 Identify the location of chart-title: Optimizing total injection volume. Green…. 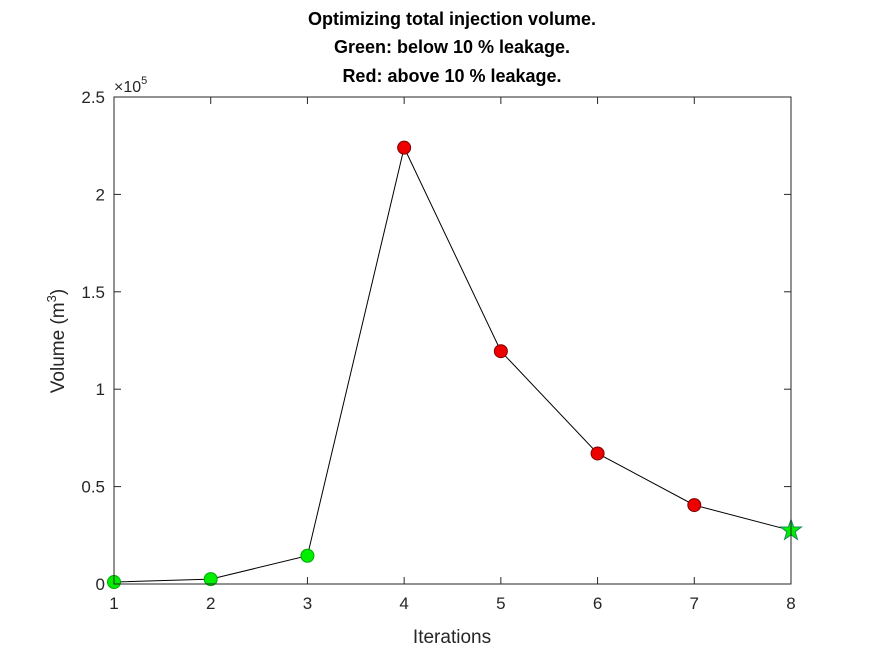
(452, 47).